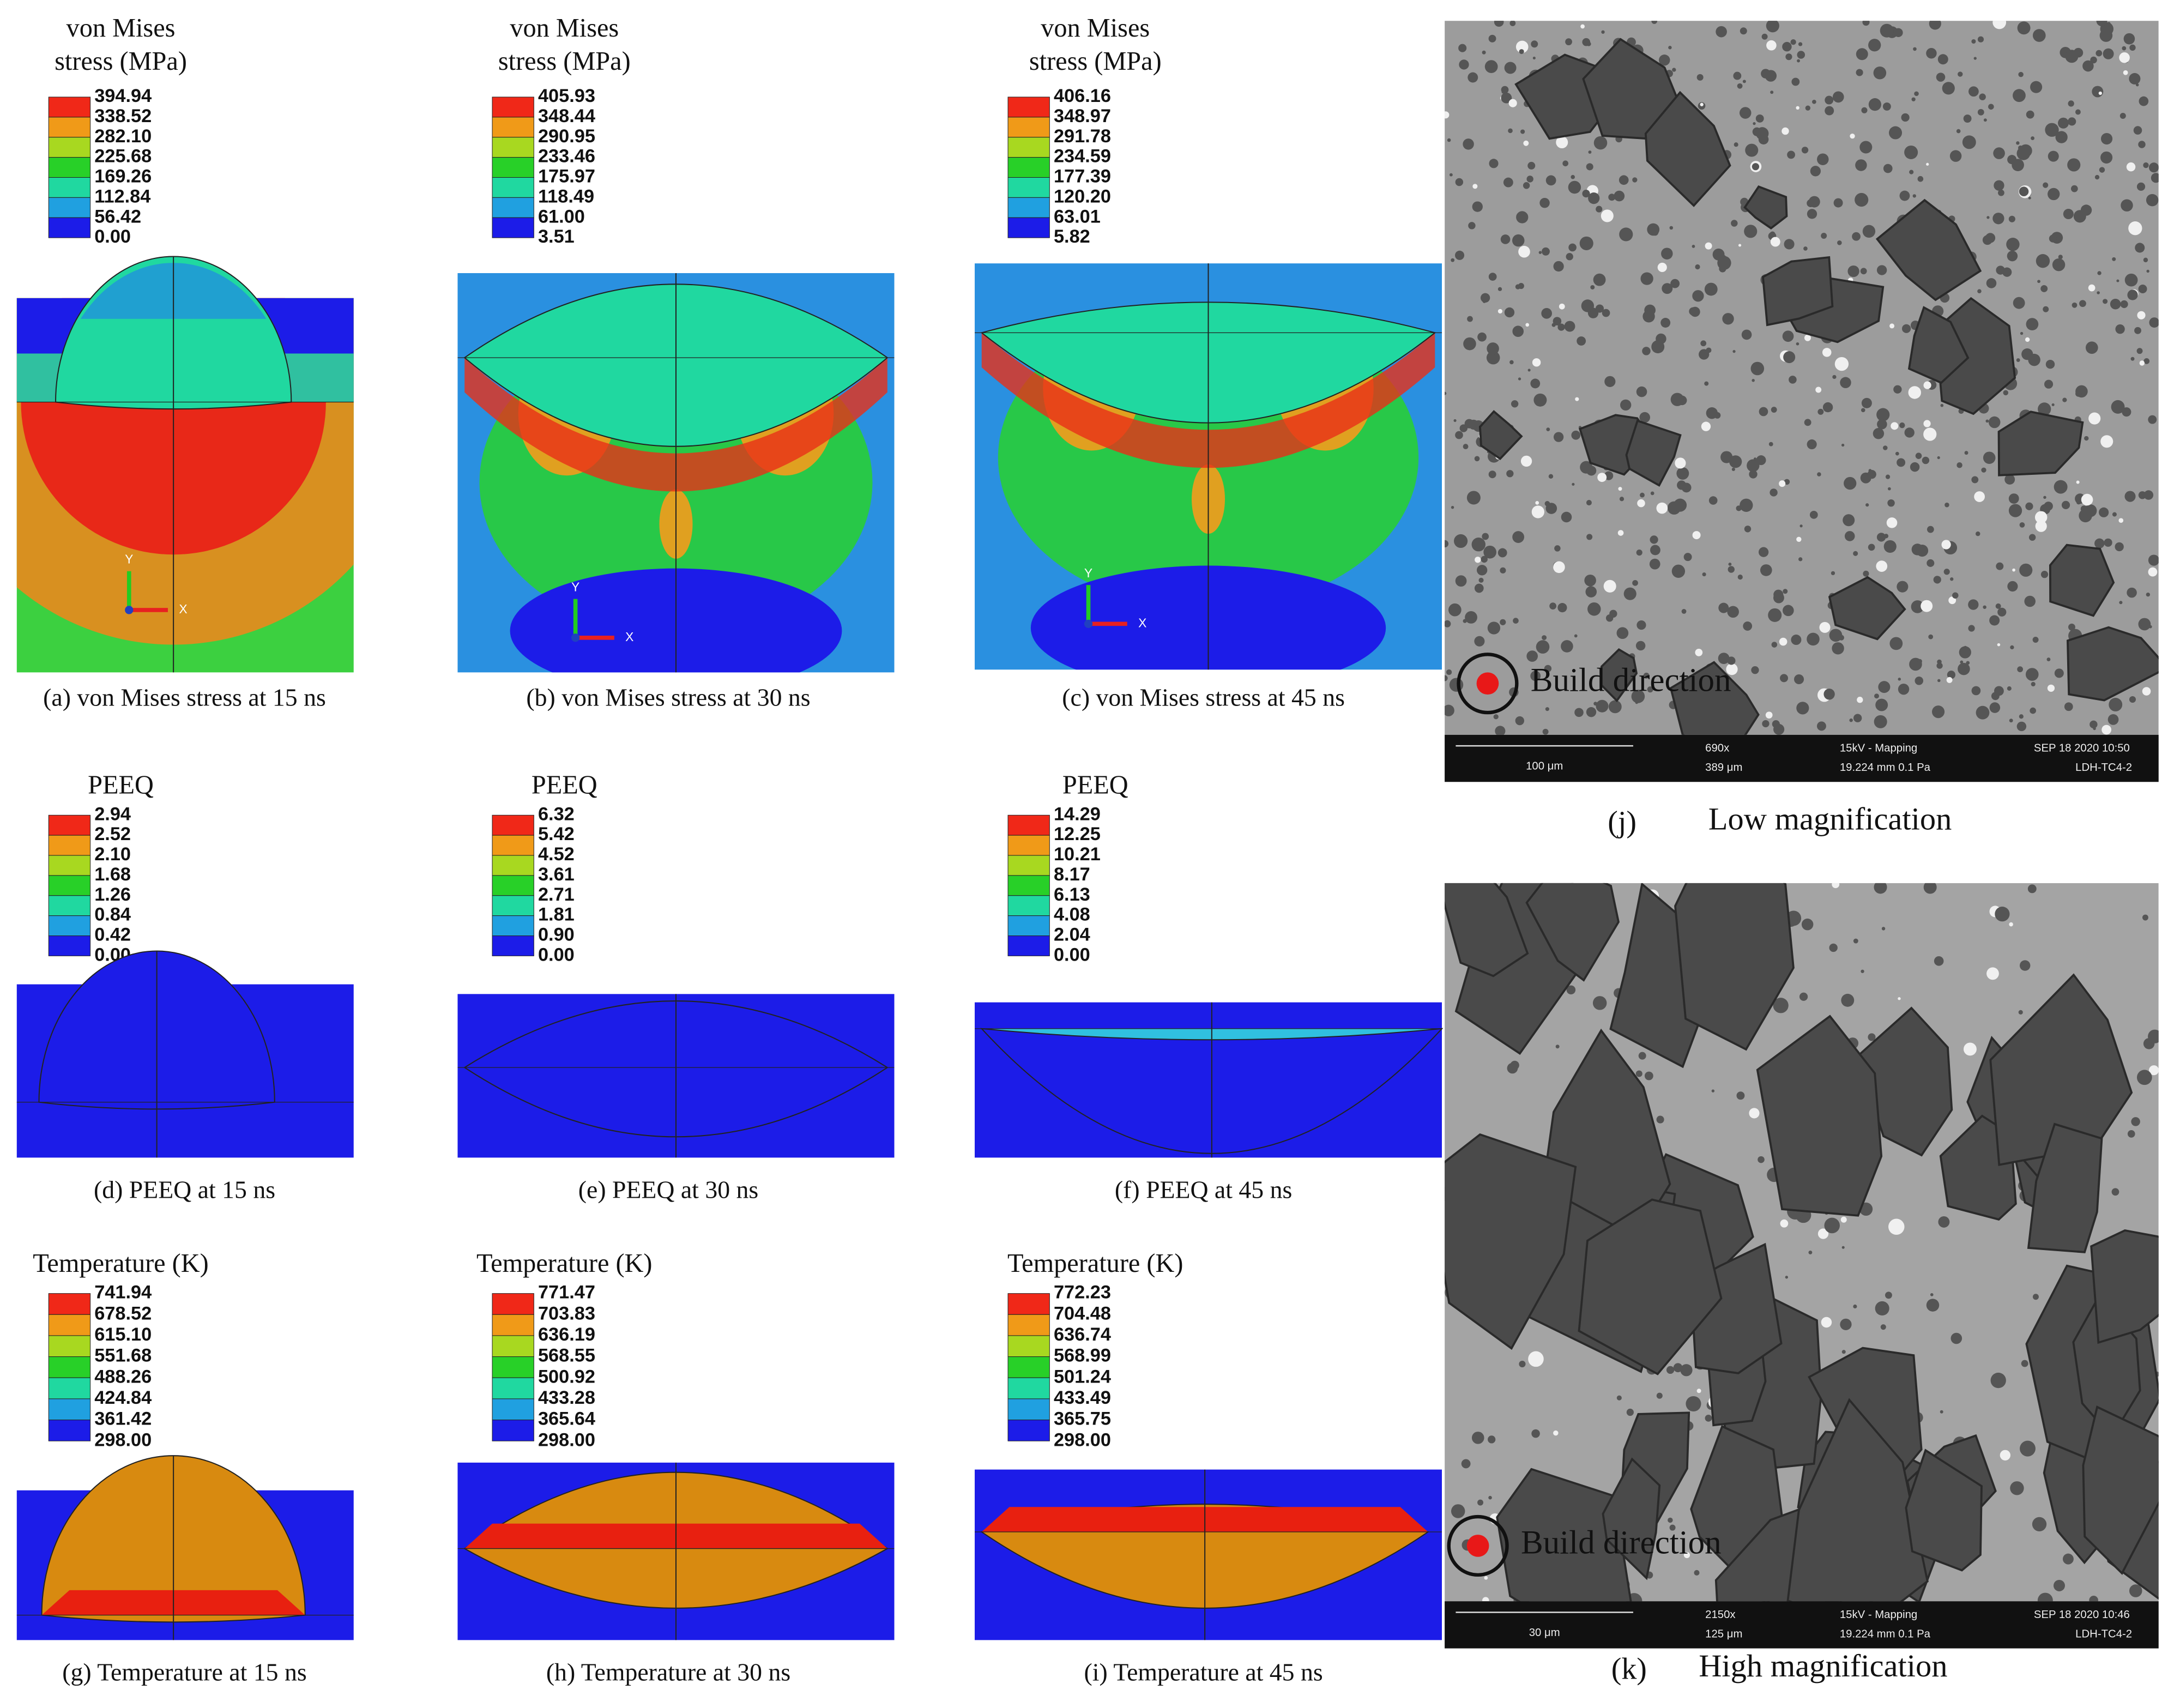  What do you see at coordinates (184, 1672) in the screenshot?
I see `caption: (g) Temperature at 15 ns` at bounding box center [184, 1672].